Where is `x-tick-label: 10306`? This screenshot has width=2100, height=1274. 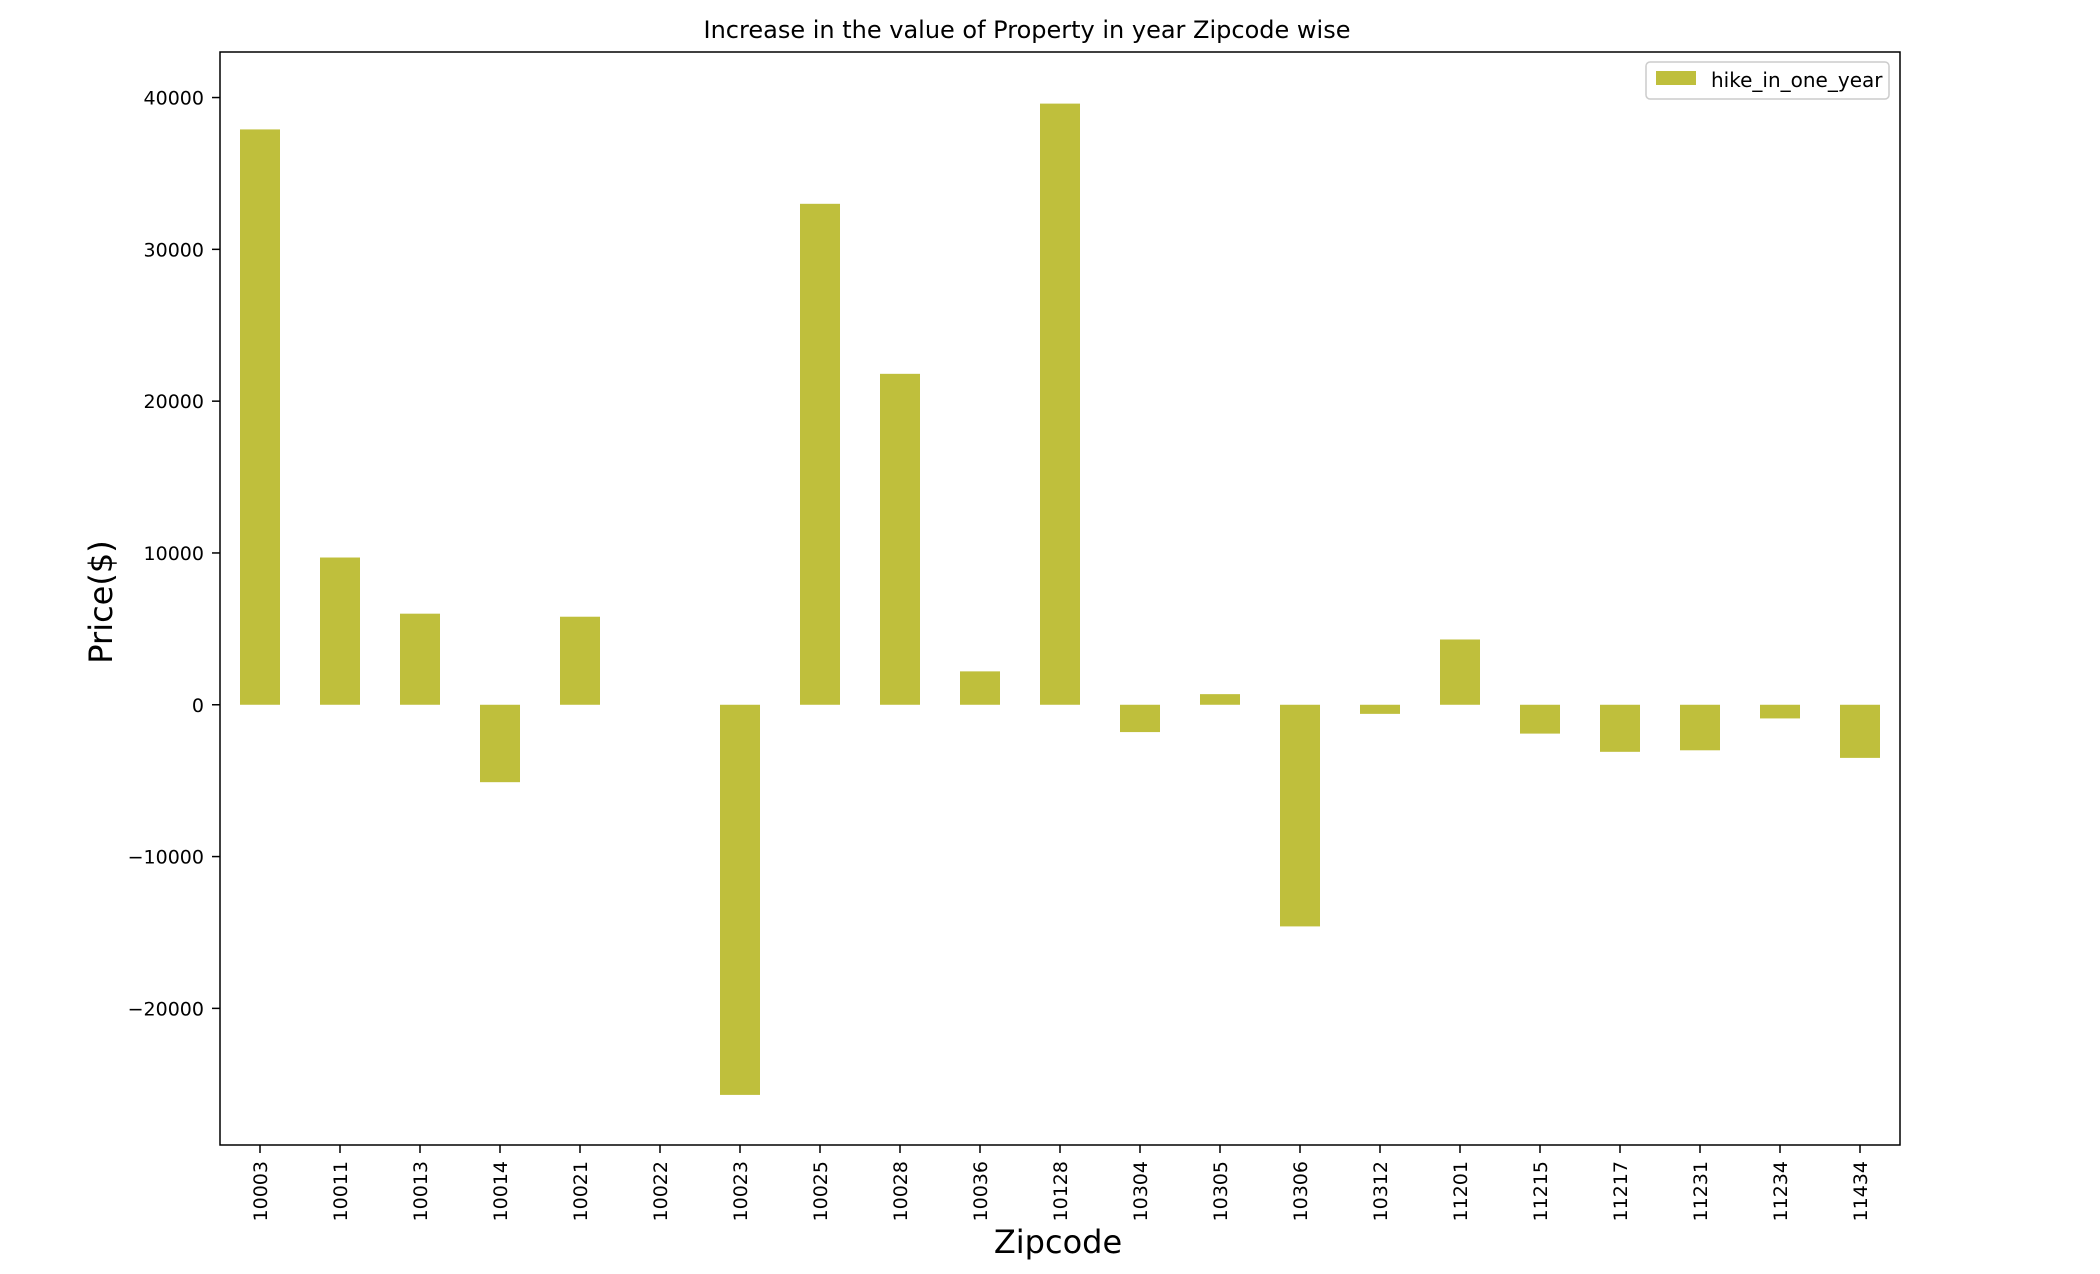 x-tick-label: 10306 is located at coordinates (1301, 1191).